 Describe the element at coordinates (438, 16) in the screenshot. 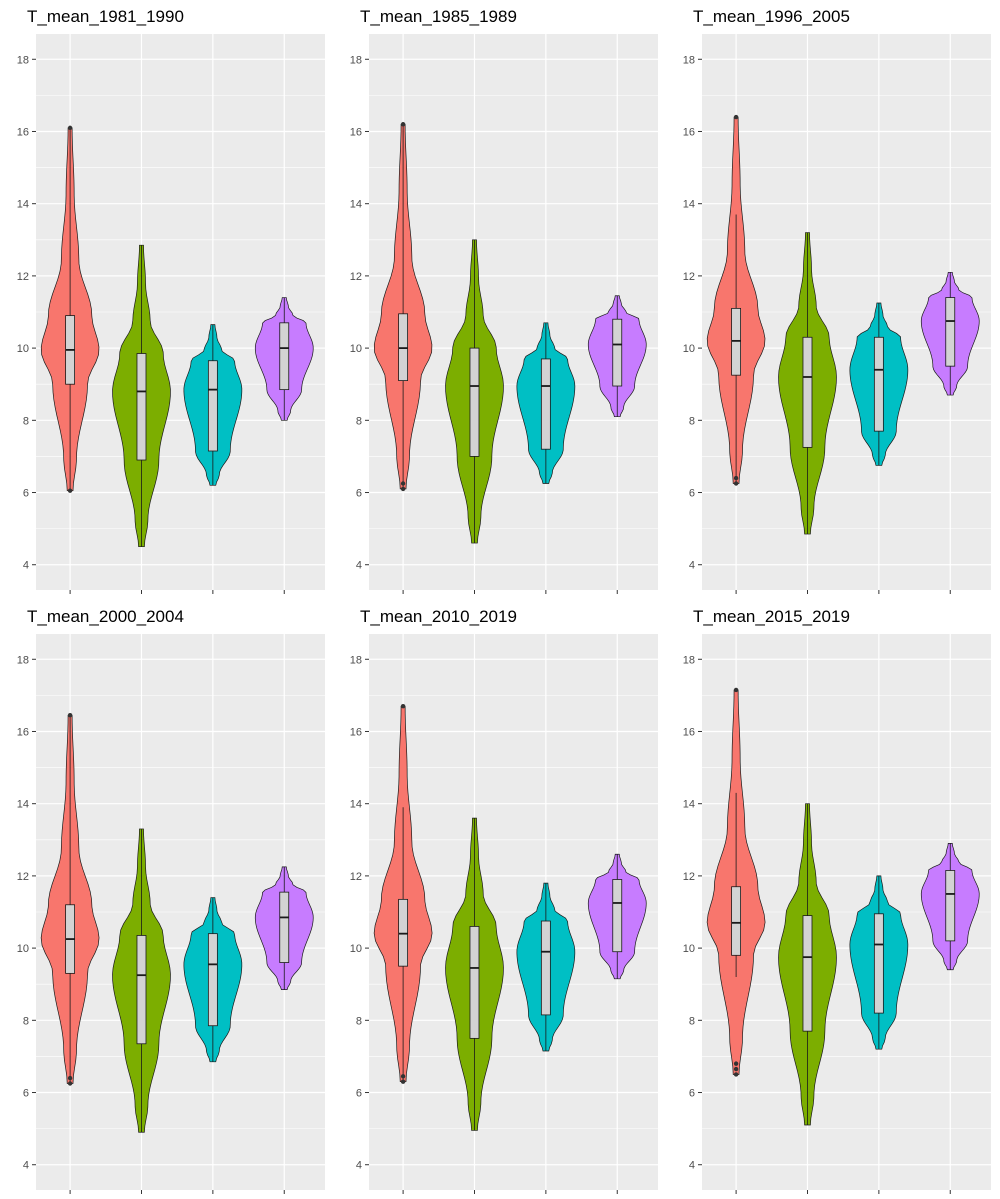

I see `panel-title: T_mean_1985_1989` at that location.